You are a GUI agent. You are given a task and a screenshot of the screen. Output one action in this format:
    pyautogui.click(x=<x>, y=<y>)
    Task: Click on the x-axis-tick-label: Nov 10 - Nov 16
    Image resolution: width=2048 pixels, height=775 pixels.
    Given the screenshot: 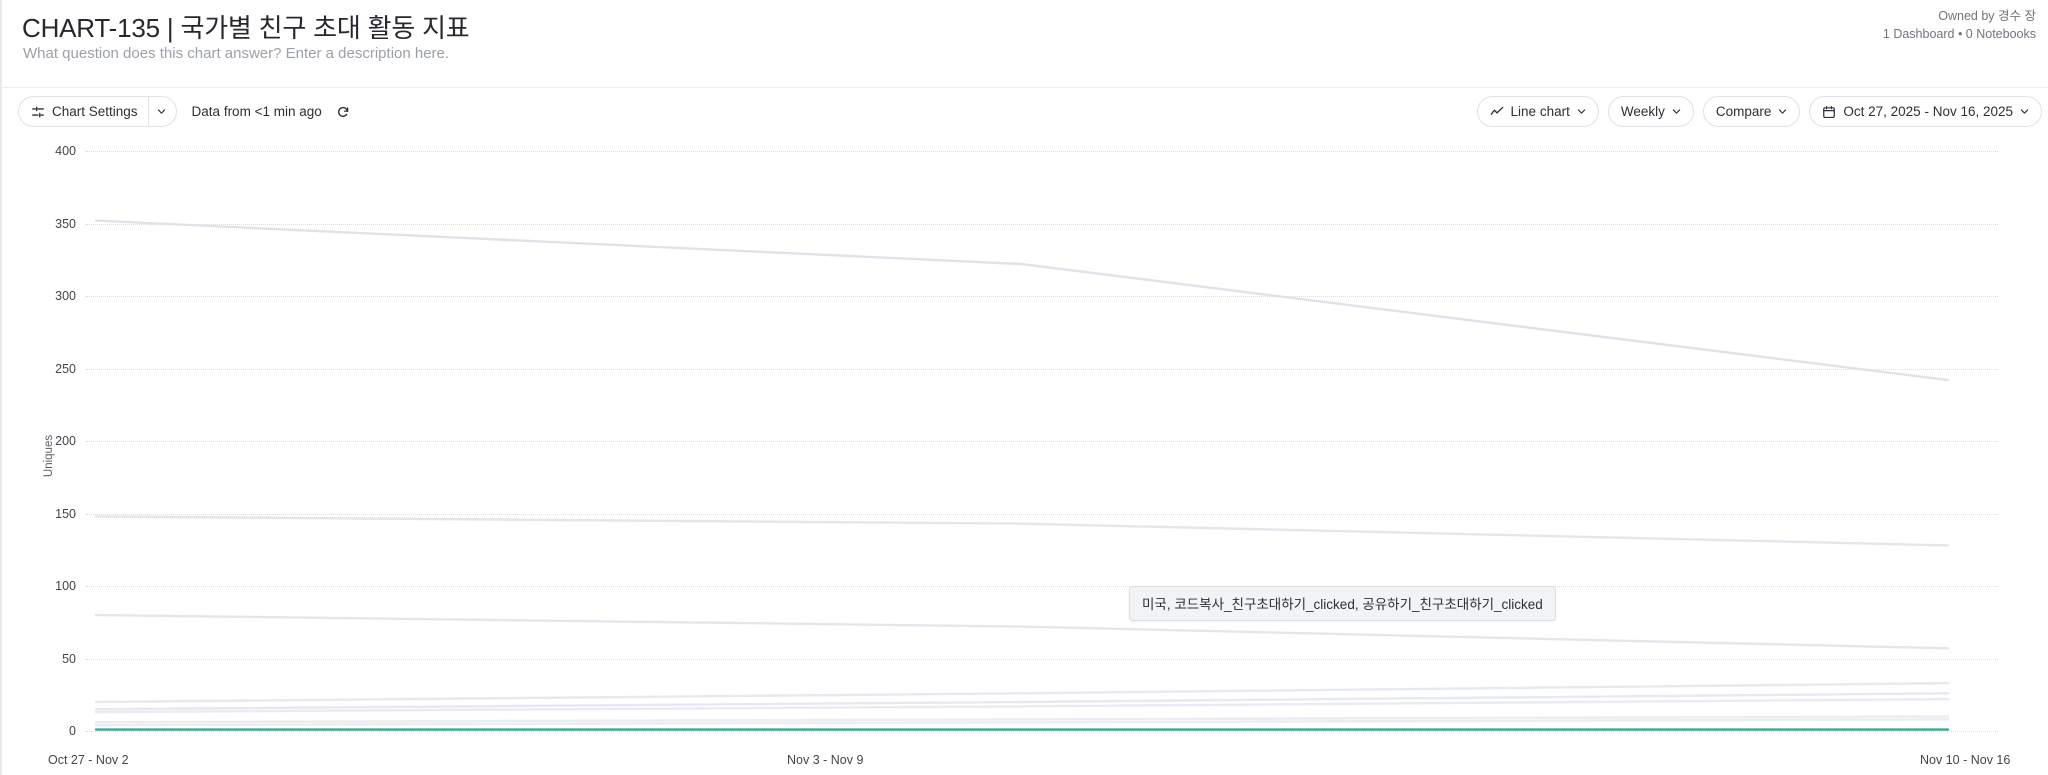 What is the action you would take?
    pyautogui.click(x=1965, y=760)
    